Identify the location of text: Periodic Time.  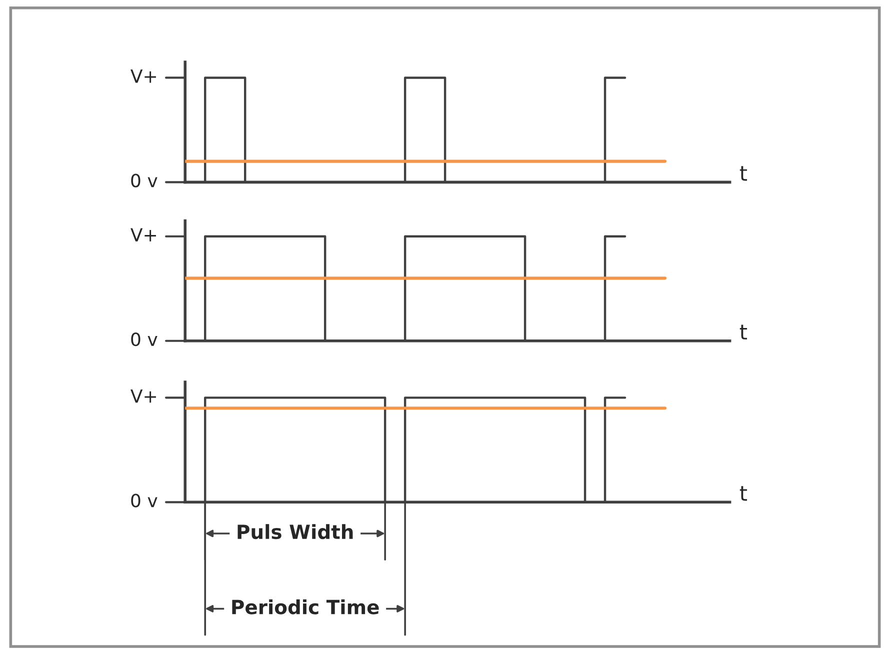
(305, 606).